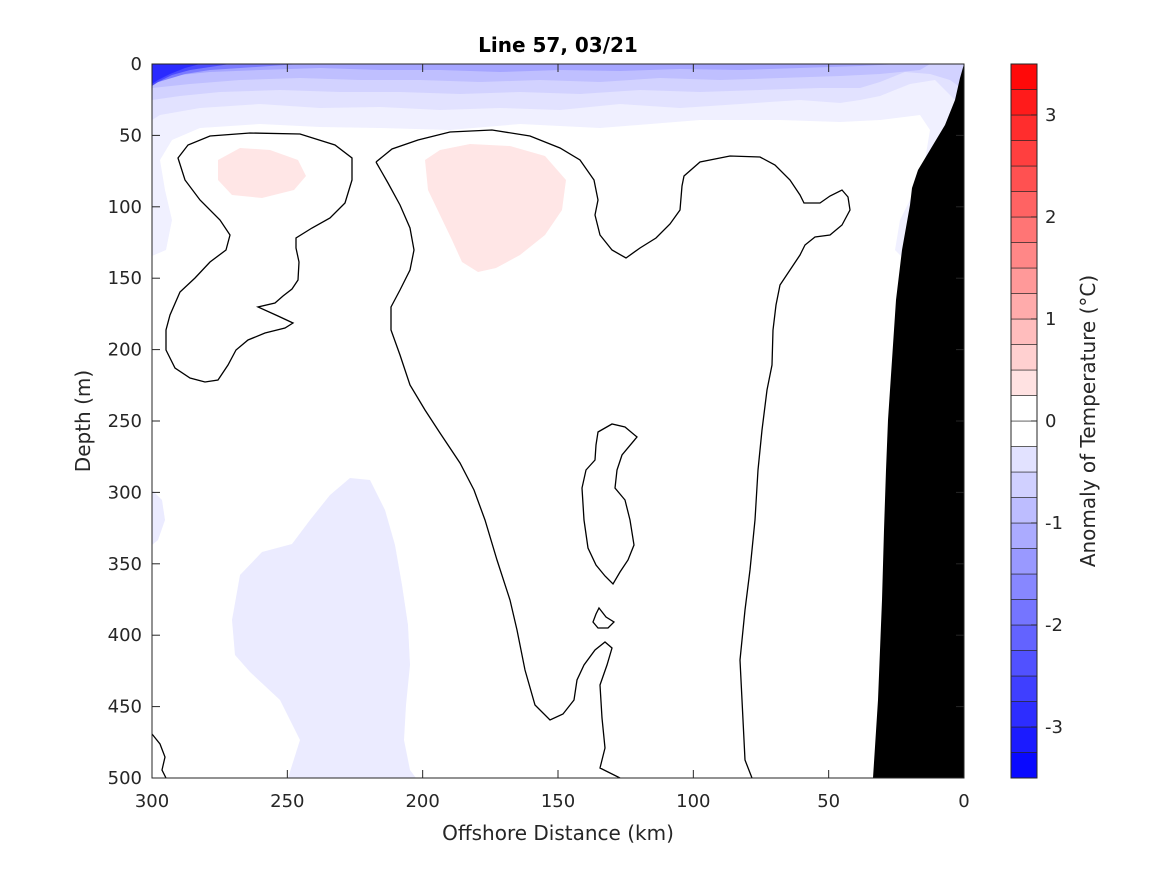 The height and width of the screenshot is (875, 1167). What do you see at coordinates (158, 517) in the screenshot?
I see `left-edge-cold-patch` at bounding box center [158, 517].